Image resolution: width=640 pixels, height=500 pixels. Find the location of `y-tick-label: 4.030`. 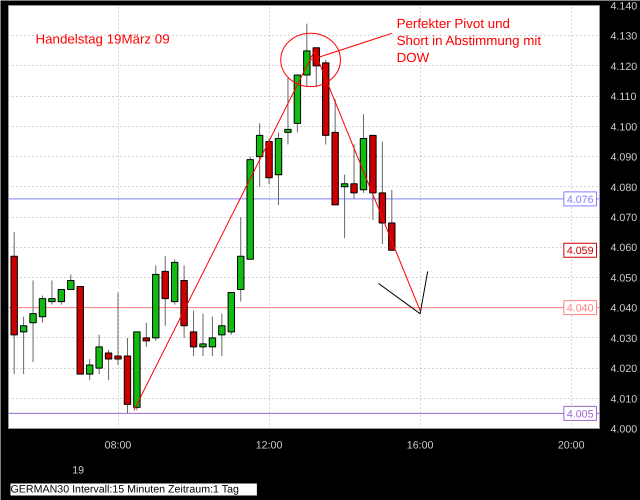

y-tick-label: 4.030 is located at coordinates (624, 338).